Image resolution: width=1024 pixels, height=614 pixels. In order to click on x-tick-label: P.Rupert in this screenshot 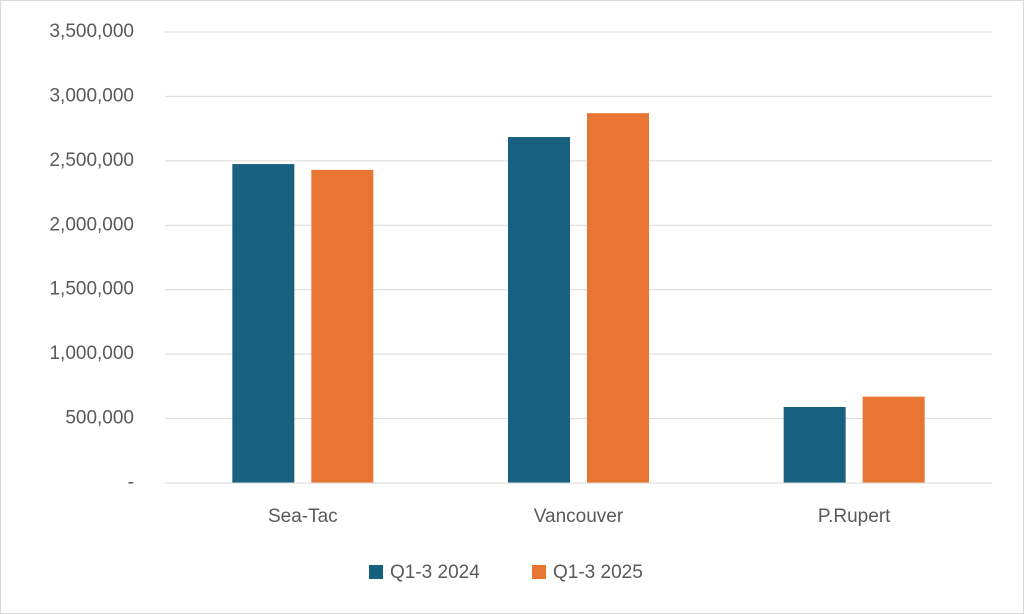, I will do `click(854, 516)`.